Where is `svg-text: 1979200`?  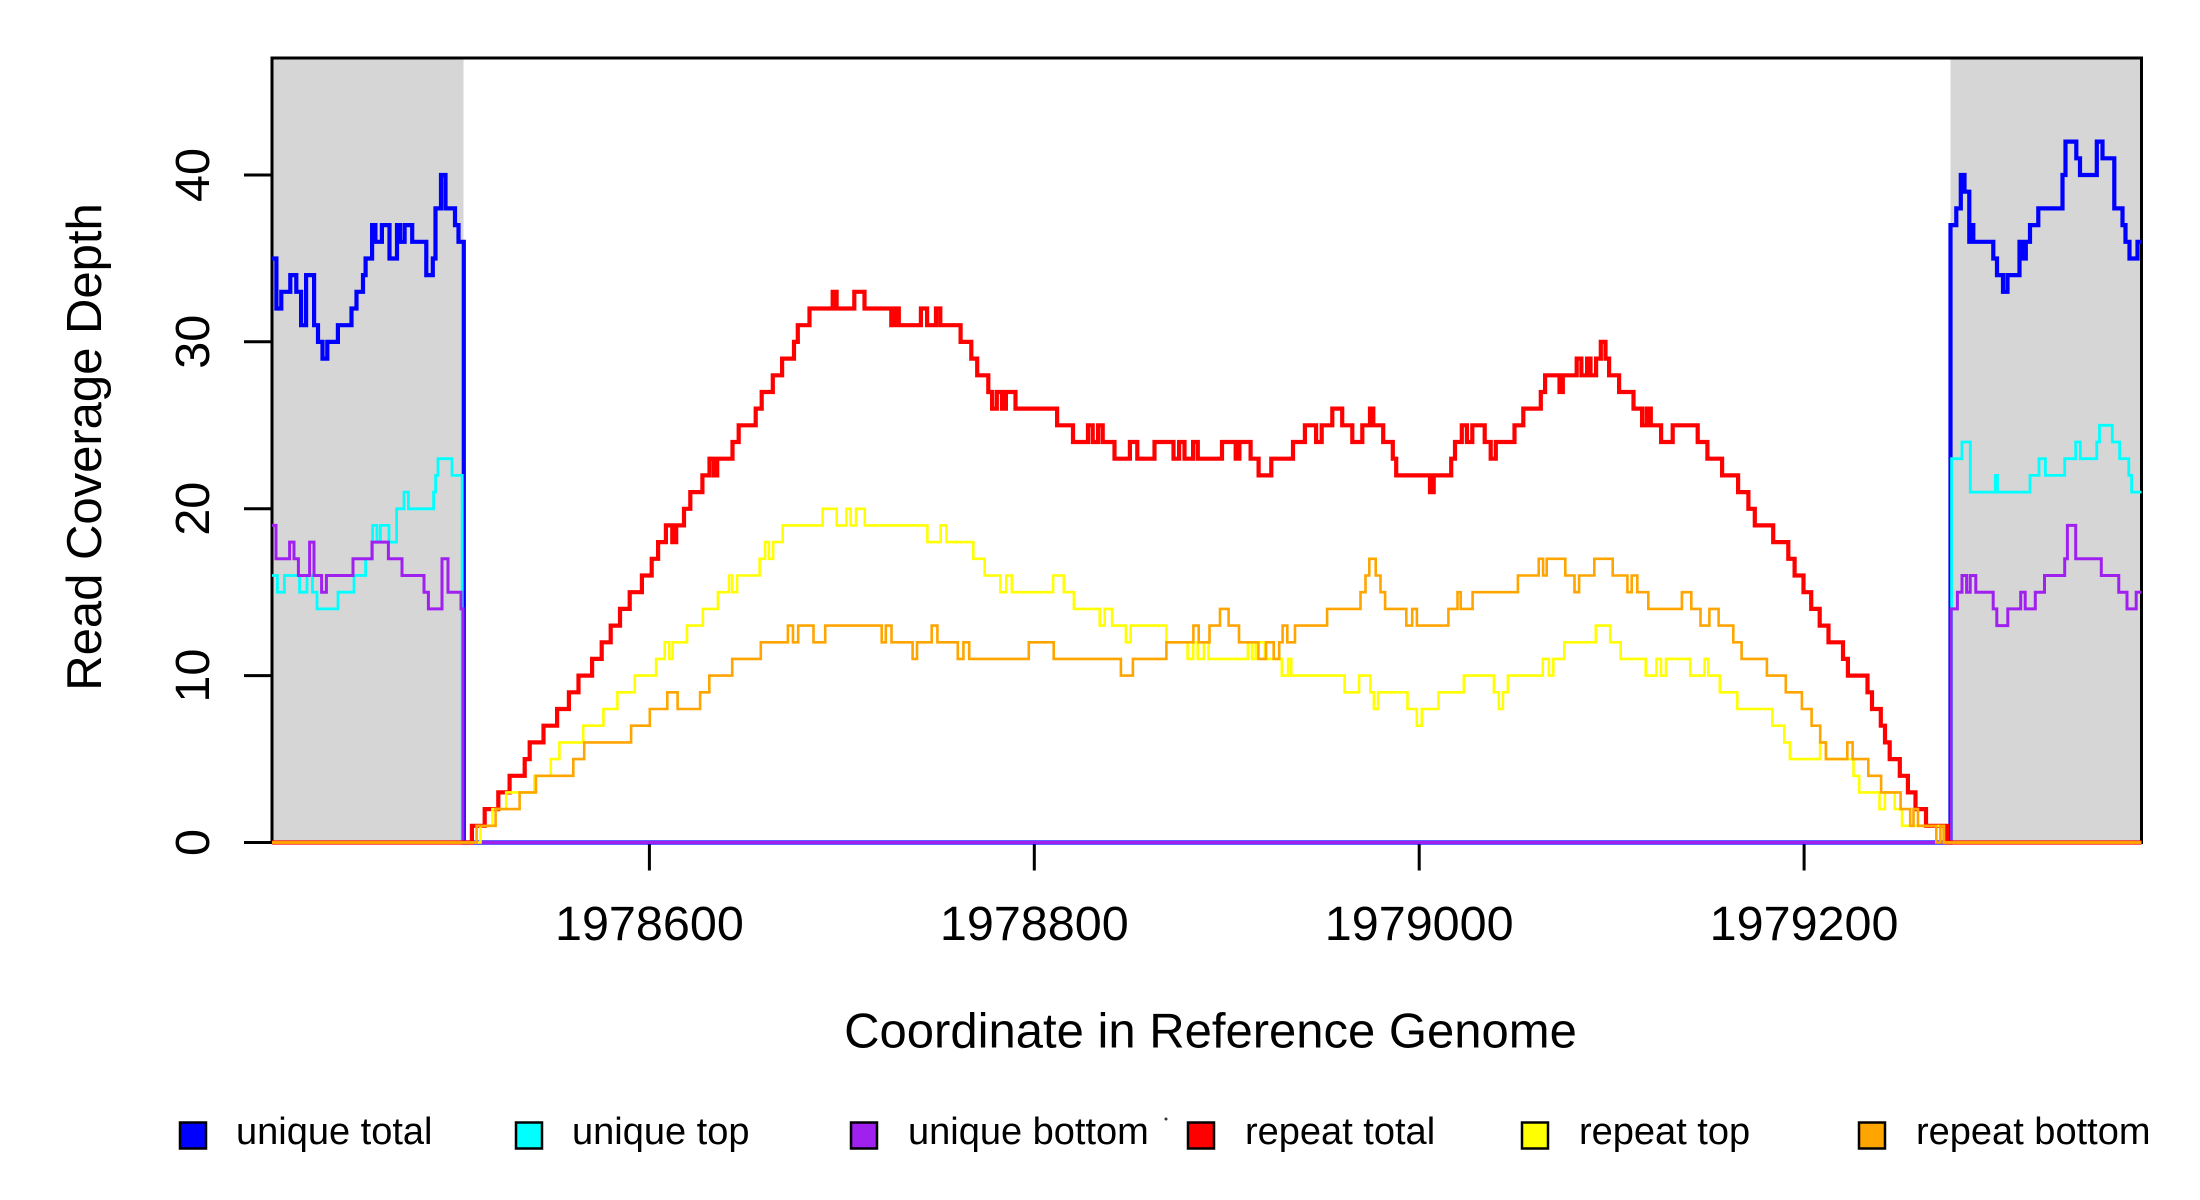
svg-text: 1979200 is located at coordinates (1804, 924).